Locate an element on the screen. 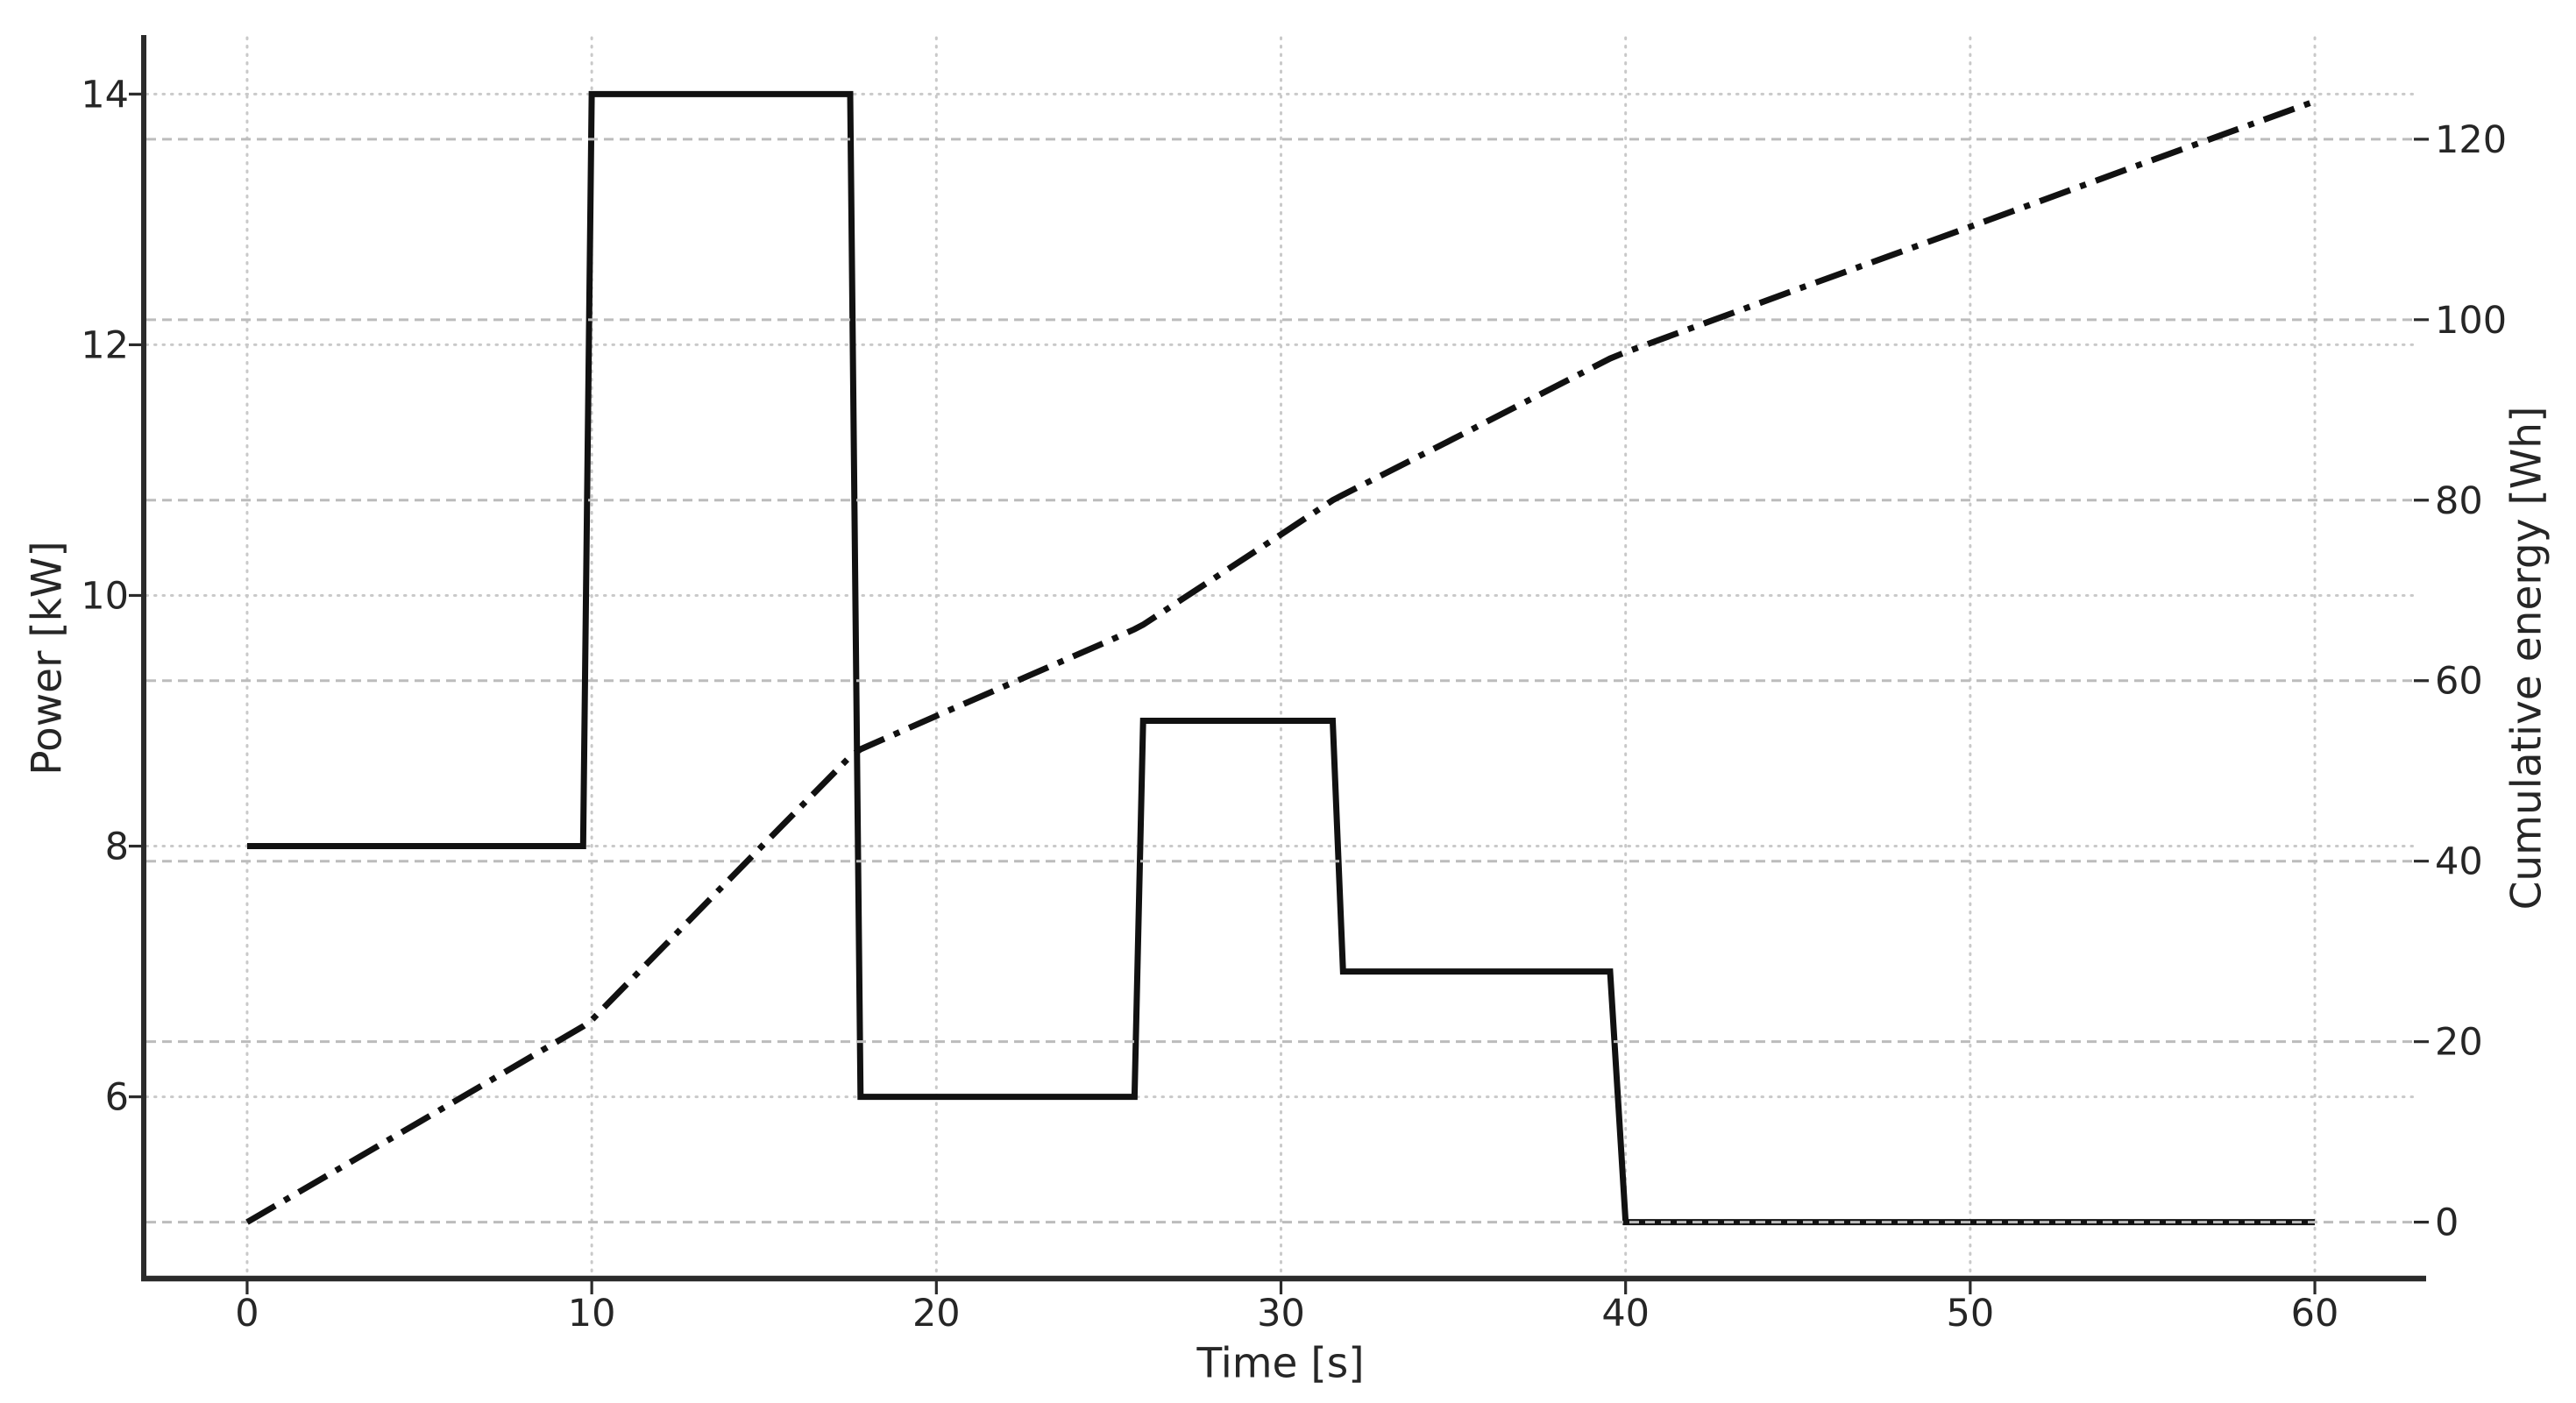 This screenshot has width=2576, height=1403. left-tick-label: 12 is located at coordinates (105, 345).